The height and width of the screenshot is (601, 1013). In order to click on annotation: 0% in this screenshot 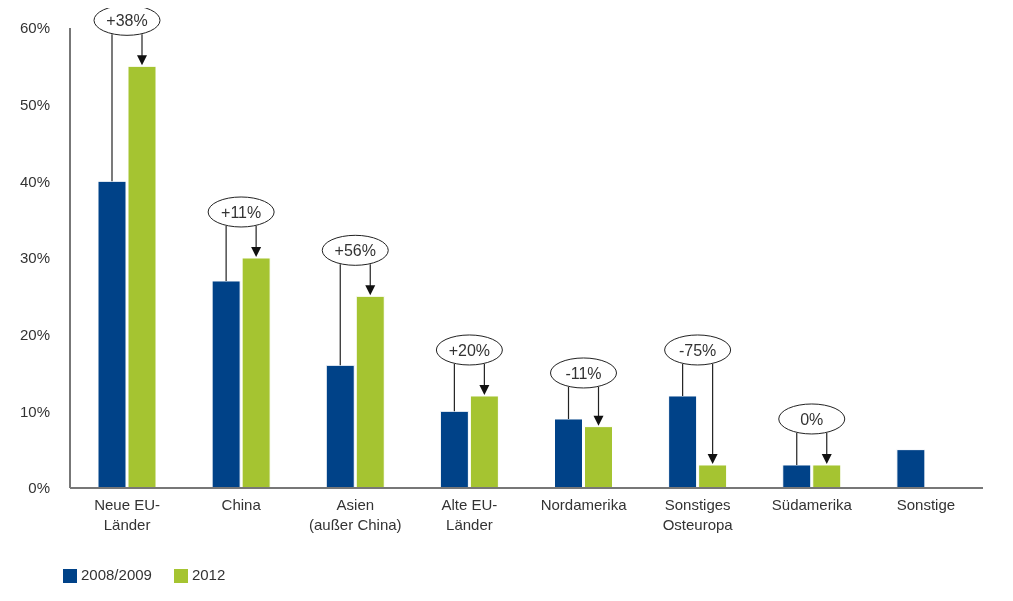, I will do `click(812, 419)`.